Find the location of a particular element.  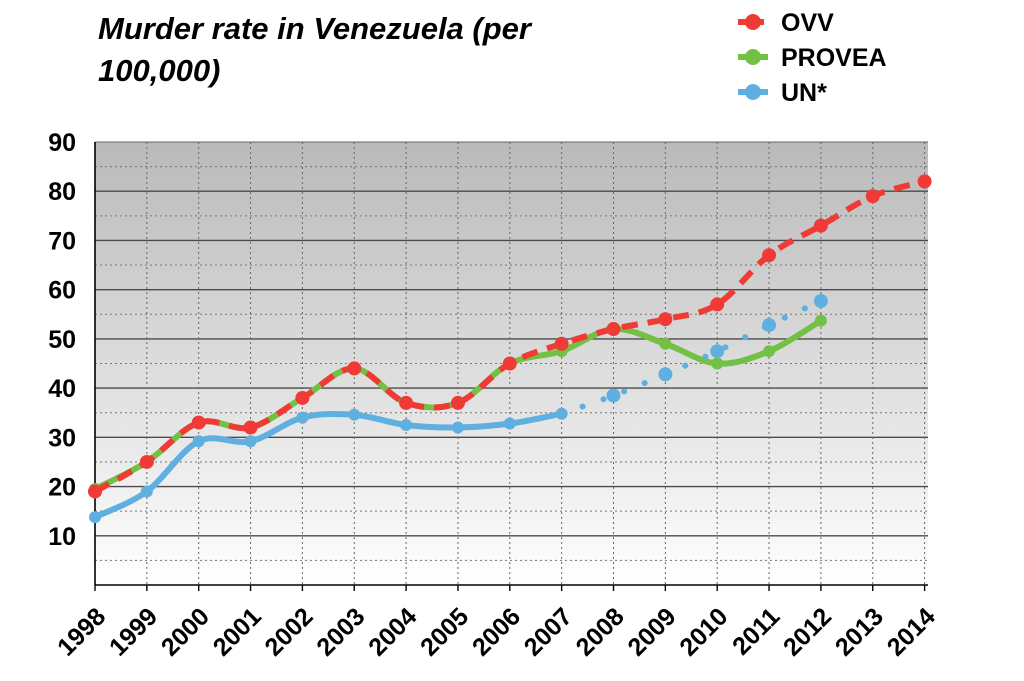

x-tick-label: 2001 is located at coordinates (237, 631).